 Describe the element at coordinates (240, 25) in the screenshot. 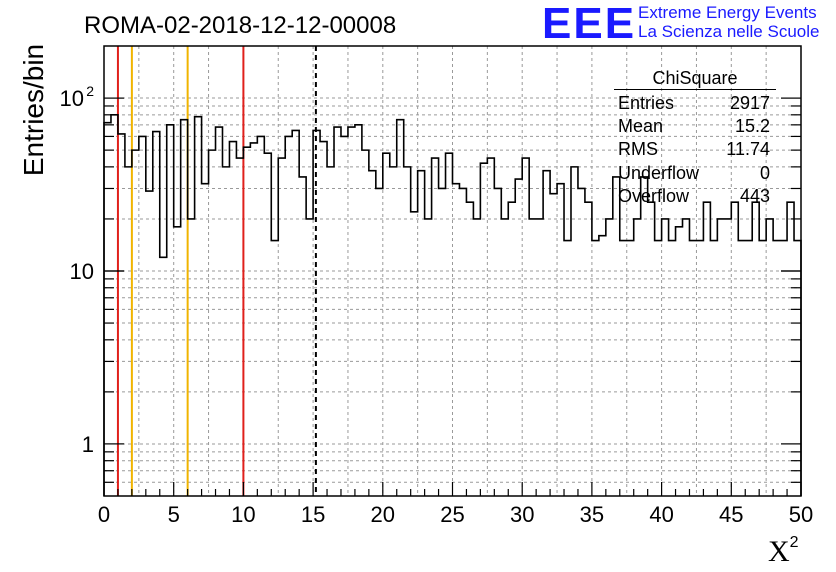

I see `chart-title: ROMA-02-2018-12-12-00008` at that location.